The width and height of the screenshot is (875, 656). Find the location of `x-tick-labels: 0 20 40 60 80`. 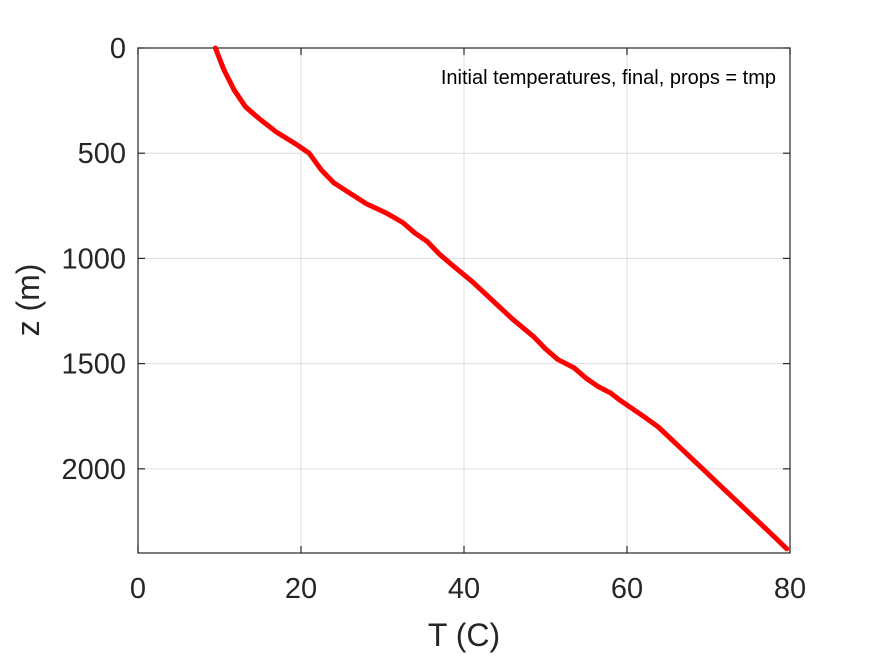

x-tick-labels: 0 20 40 60 80 is located at coordinates (468, 589).